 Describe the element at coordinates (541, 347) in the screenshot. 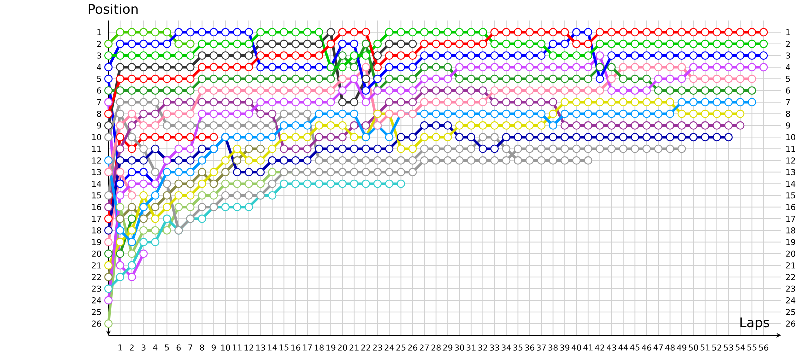

I see `x-tick-label: 37` at that location.